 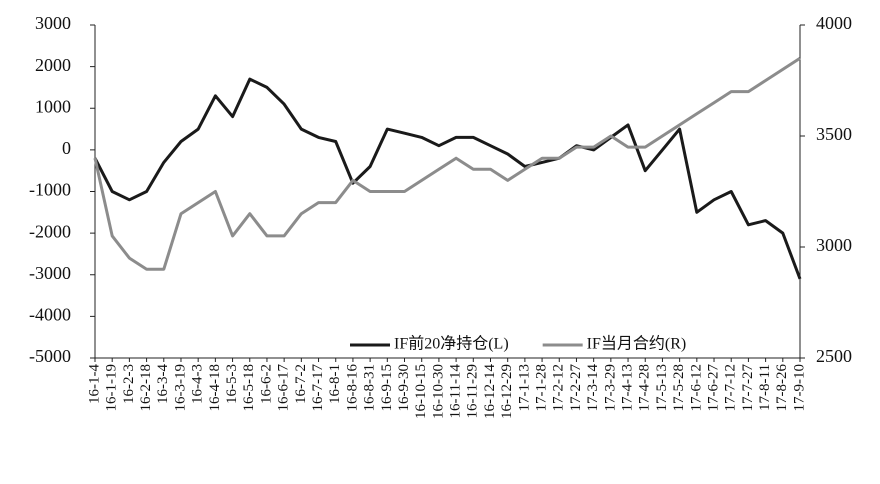 I want to click on x-tick-label: 17-2-27, so click(x=576, y=388).